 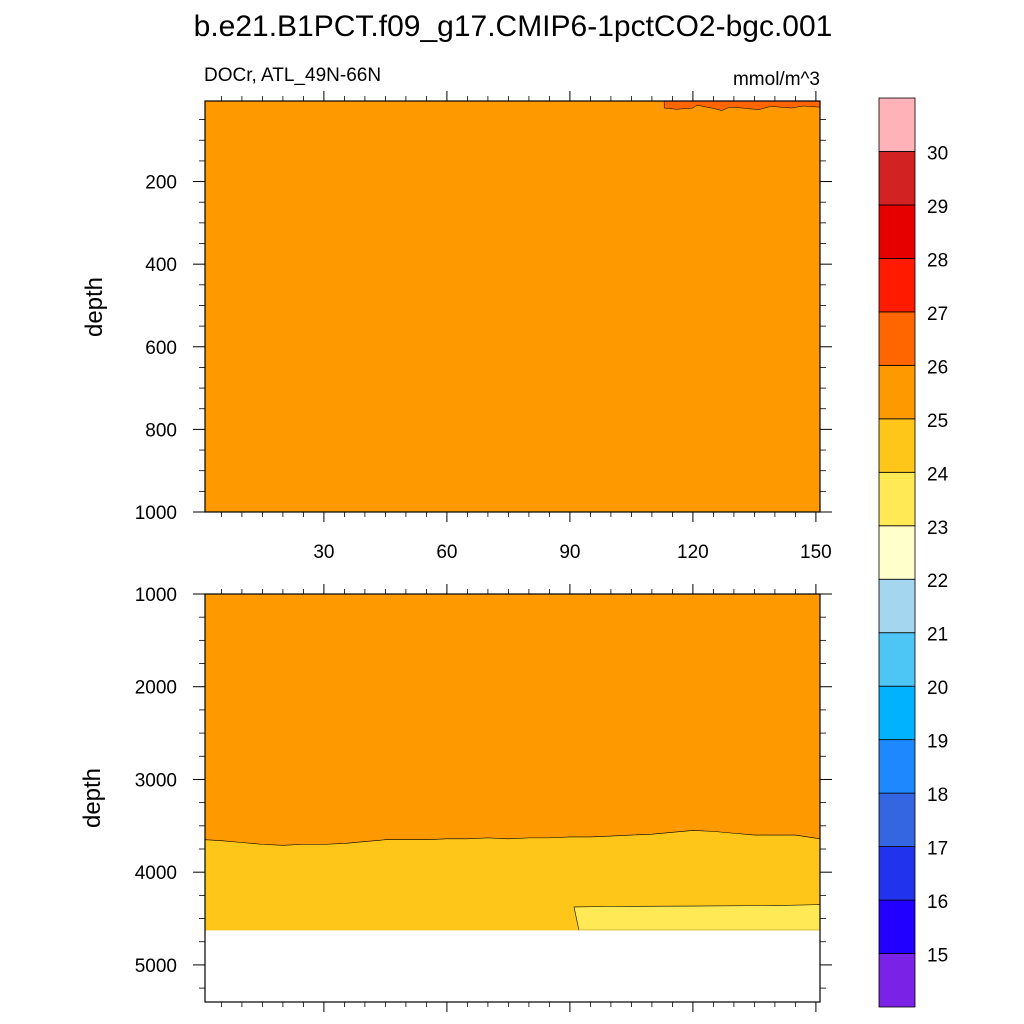 What do you see at coordinates (693, 552) in the screenshot?
I see `x-tick-label: 120` at bounding box center [693, 552].